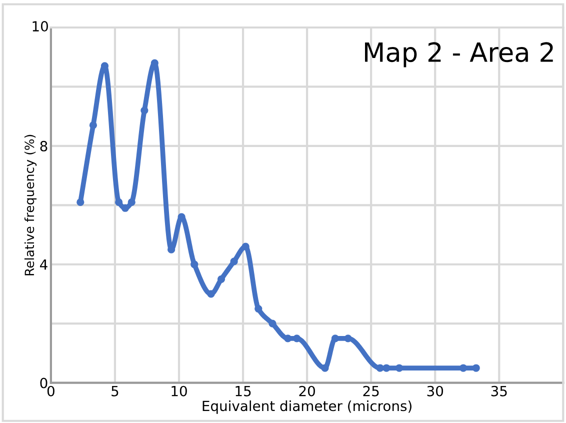 The image size is (566, 423). What do you see at coordinates (243, 391) in the screenshot?
I see `x-tick-label: 15` at bounding box center [243, 391].